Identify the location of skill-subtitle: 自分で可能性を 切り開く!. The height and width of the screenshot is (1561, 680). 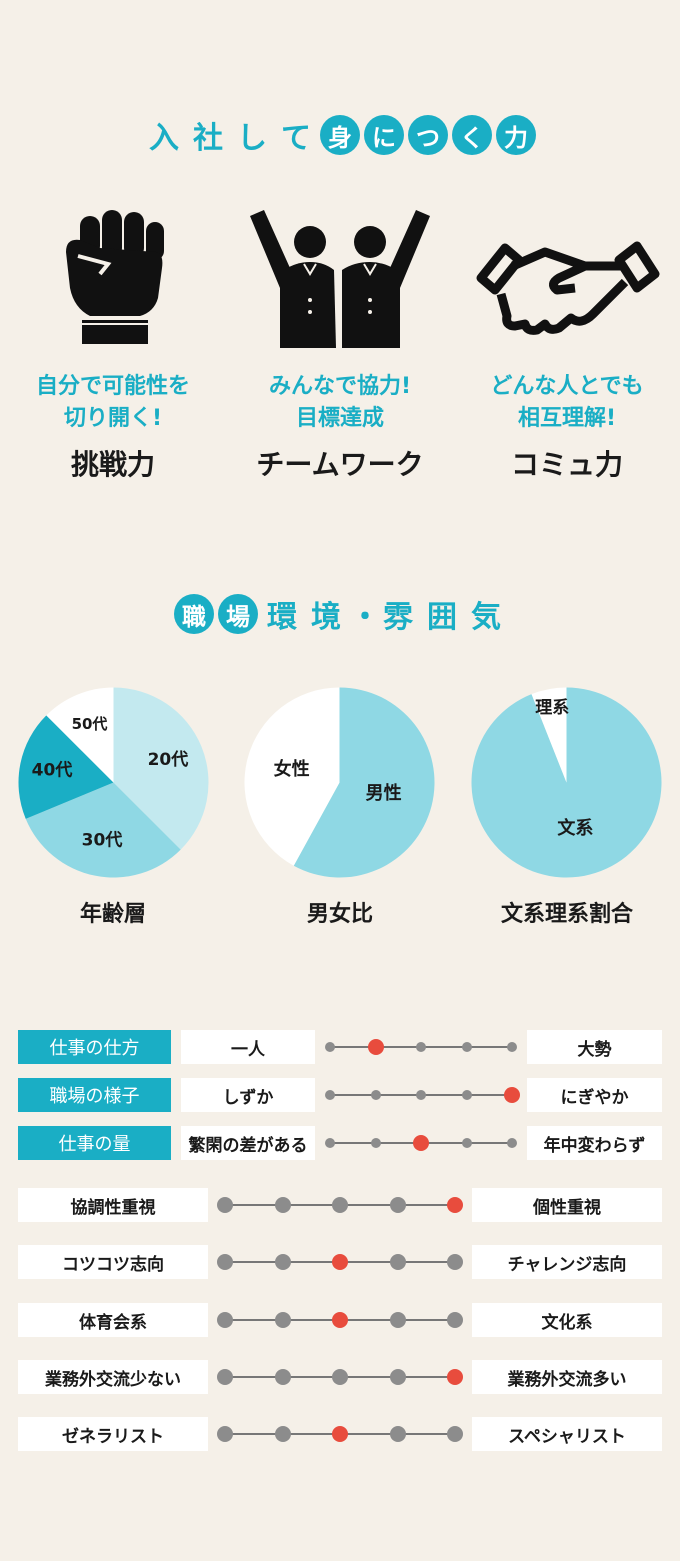
(112, 402).